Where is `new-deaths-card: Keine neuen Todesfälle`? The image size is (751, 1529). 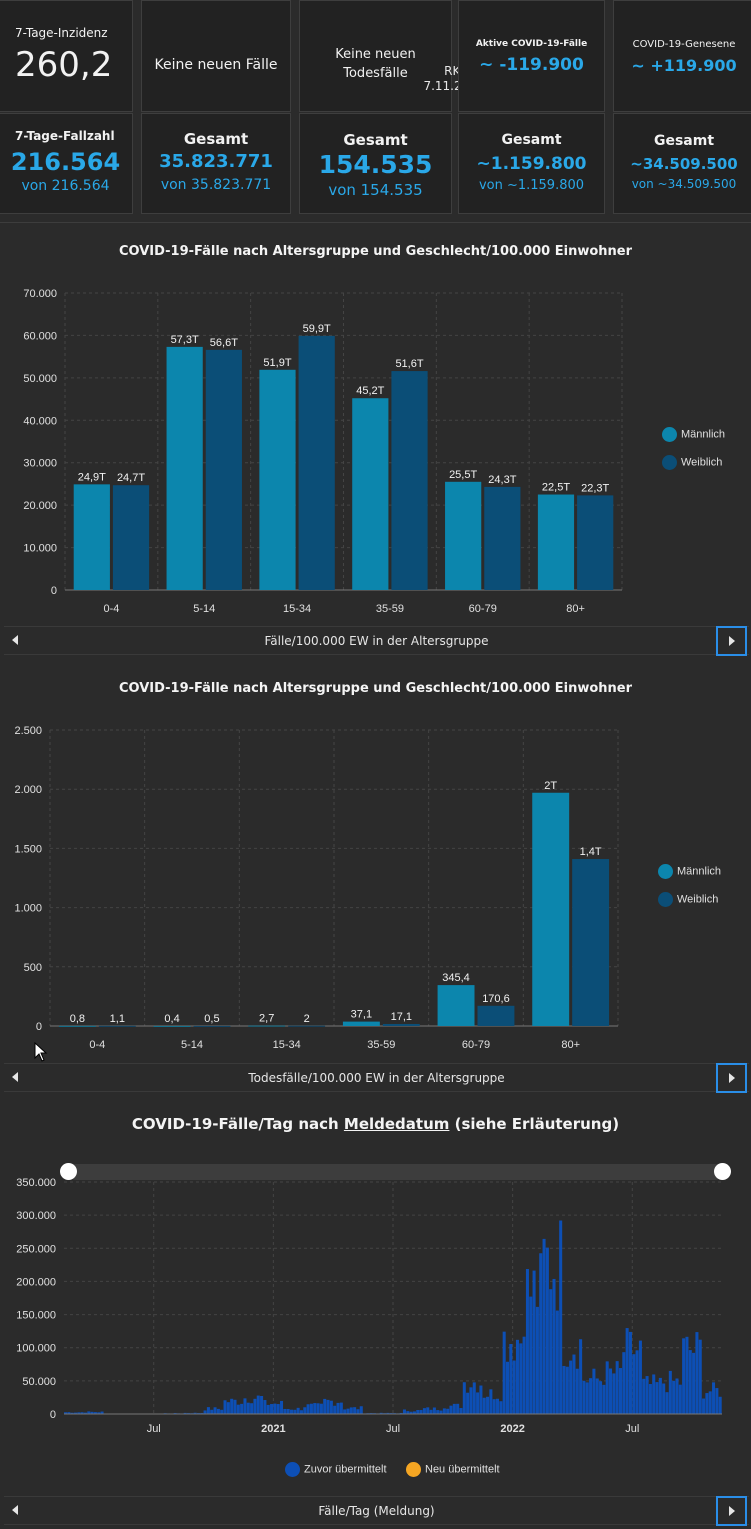 new-deaths-card: Keine neuen Todesfälle is located at coordinates (375, 56).